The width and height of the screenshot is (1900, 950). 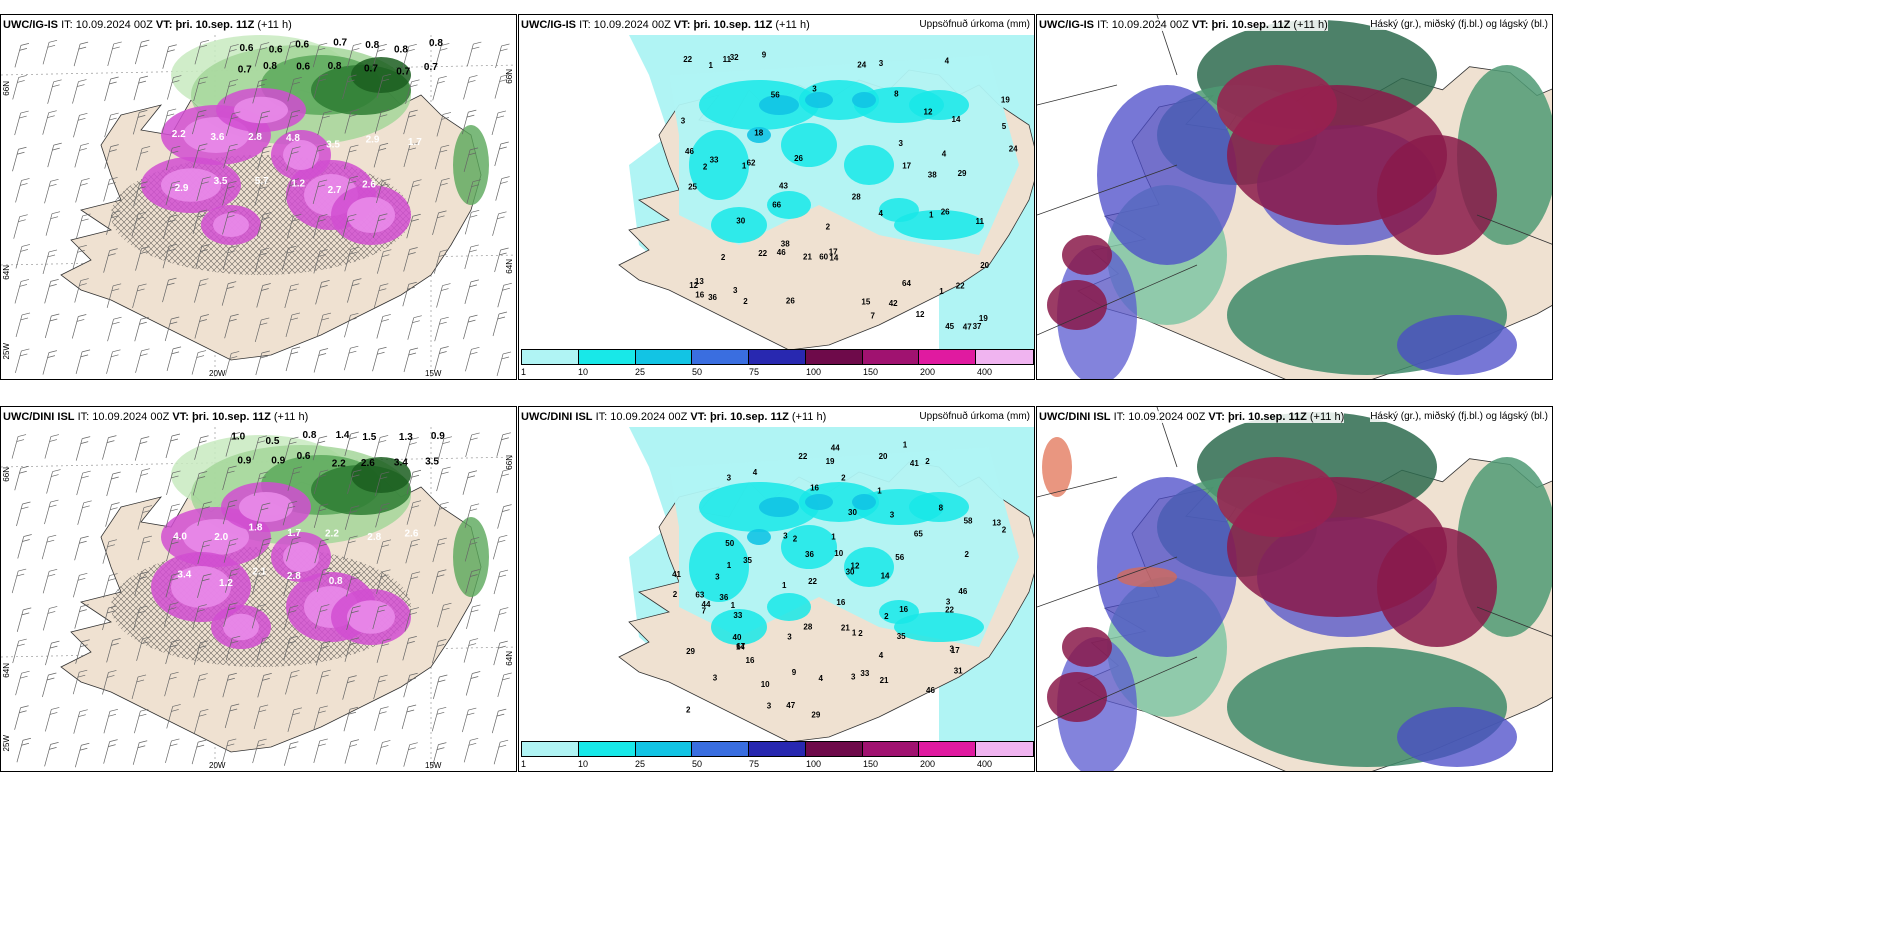 What do you see at coordinates (524, 372) in the screenshot?
I see `colorbar-tick-label: 1` at bounding box center [524, 372].